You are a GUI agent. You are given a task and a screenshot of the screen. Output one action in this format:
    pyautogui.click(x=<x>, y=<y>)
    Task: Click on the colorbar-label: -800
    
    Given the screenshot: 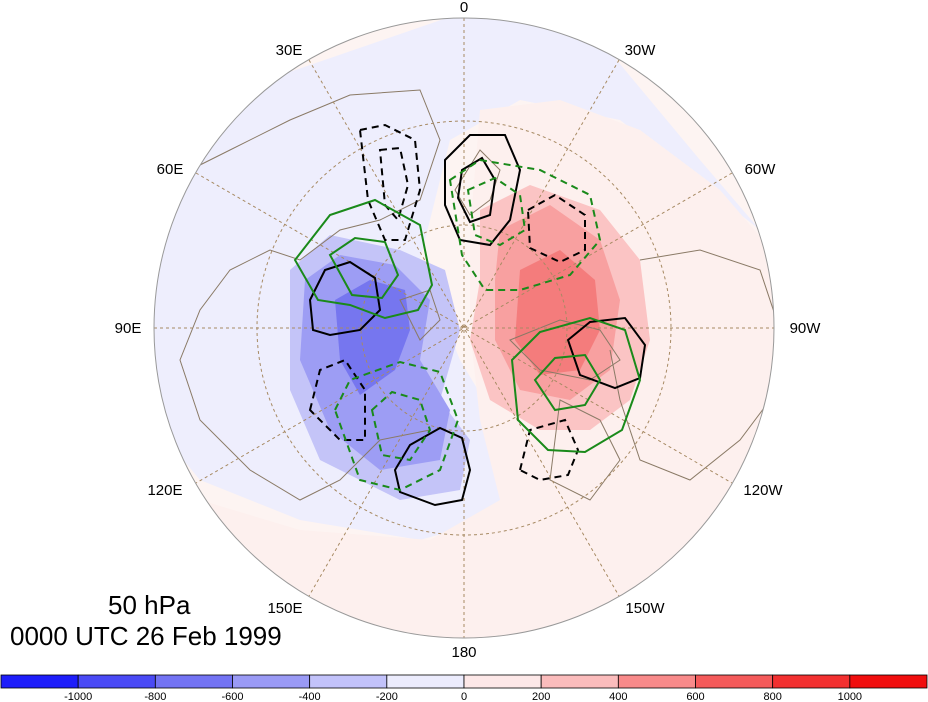 What is the action you would take?
    pyautogui.click(x=155, y=696)
    